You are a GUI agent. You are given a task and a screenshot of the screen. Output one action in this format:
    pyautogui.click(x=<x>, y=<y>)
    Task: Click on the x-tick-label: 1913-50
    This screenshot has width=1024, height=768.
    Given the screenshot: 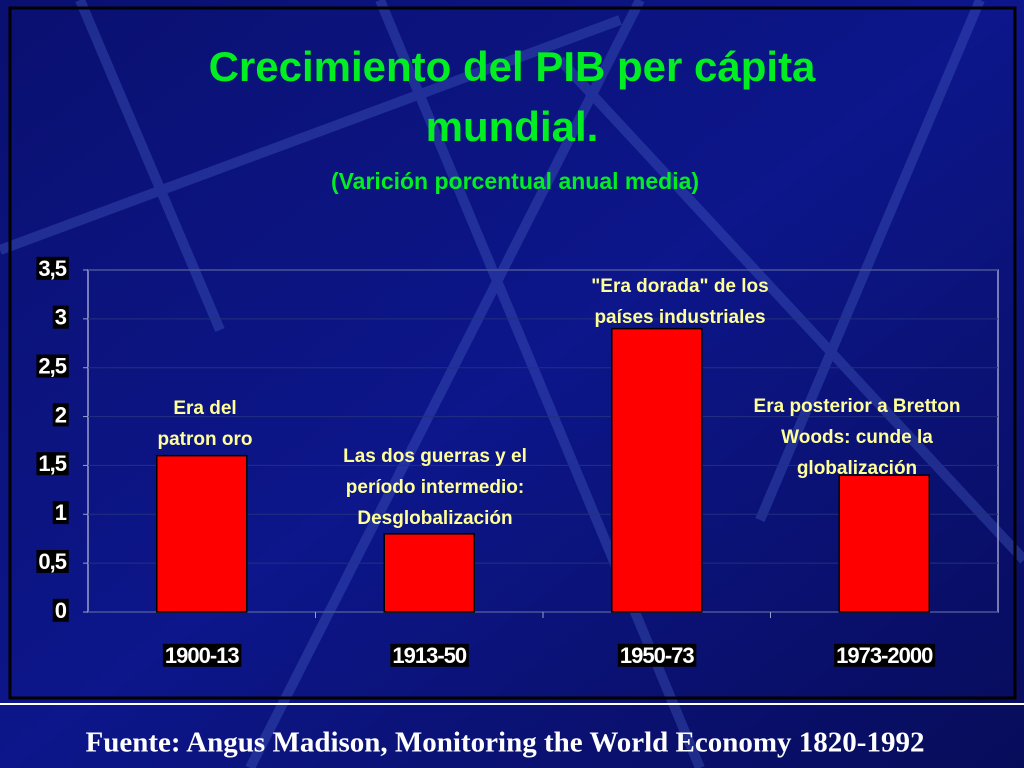 What is the action you would take?
    pyautogui.click(x=429, y=655)
    